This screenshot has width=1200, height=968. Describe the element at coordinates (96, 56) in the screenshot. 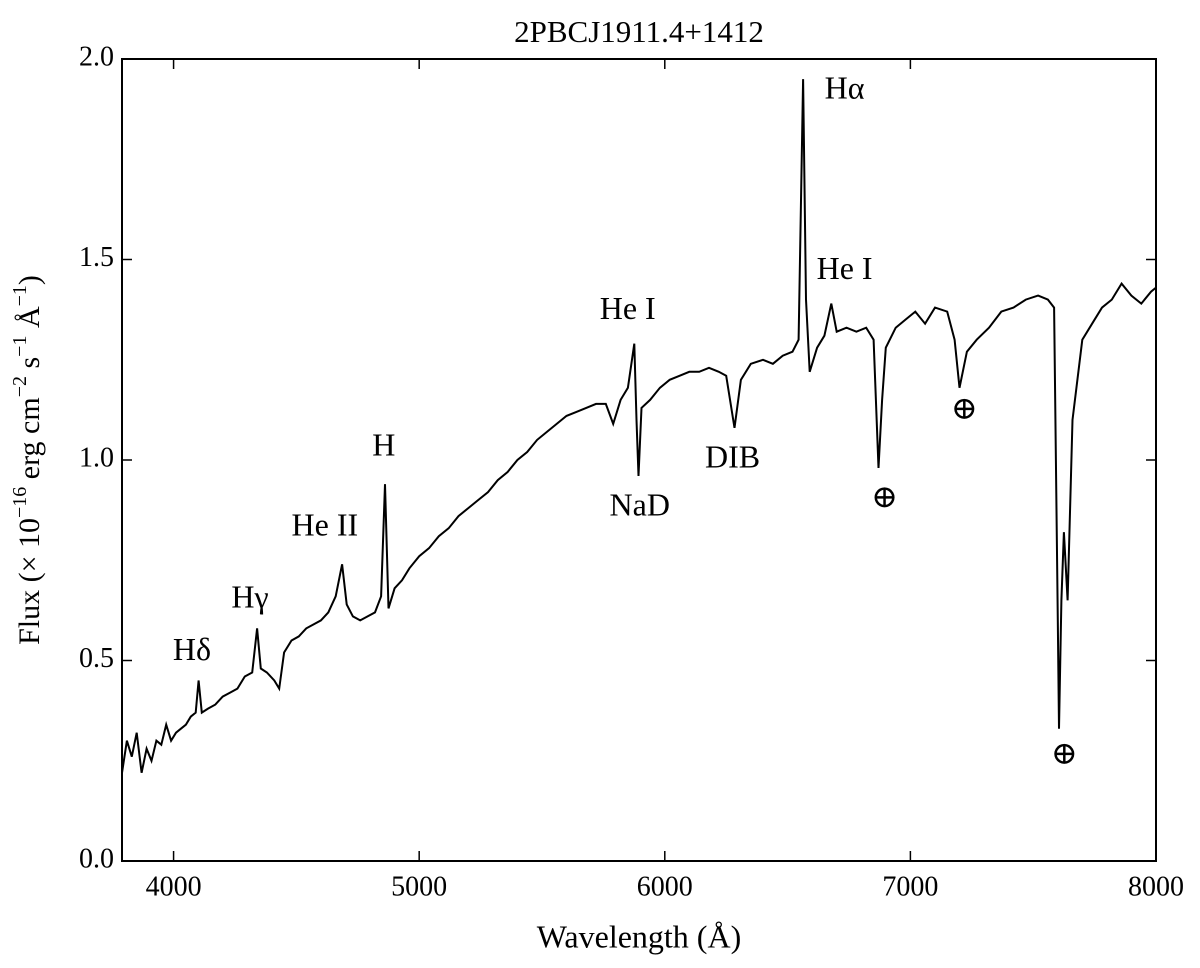

I see `y-tick-label: 2.0` at that location.